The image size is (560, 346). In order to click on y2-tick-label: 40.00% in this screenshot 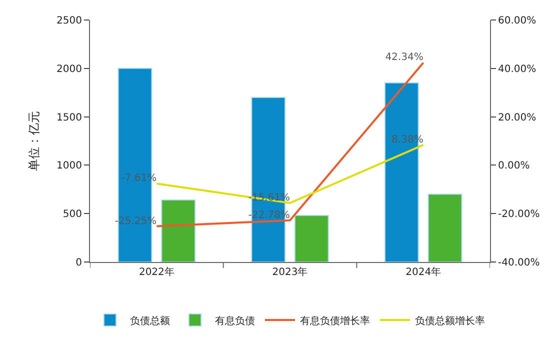, I will do `click(517, 69)`.